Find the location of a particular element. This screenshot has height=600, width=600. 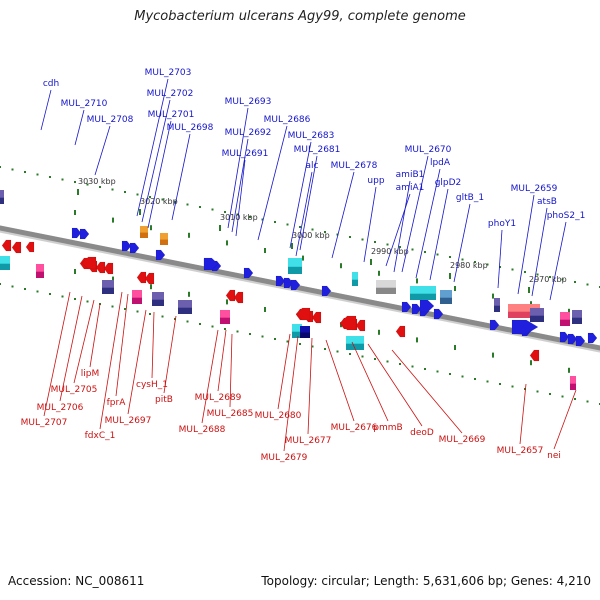

reverse-gene-label: pitB is located at coordinates (164, 400).